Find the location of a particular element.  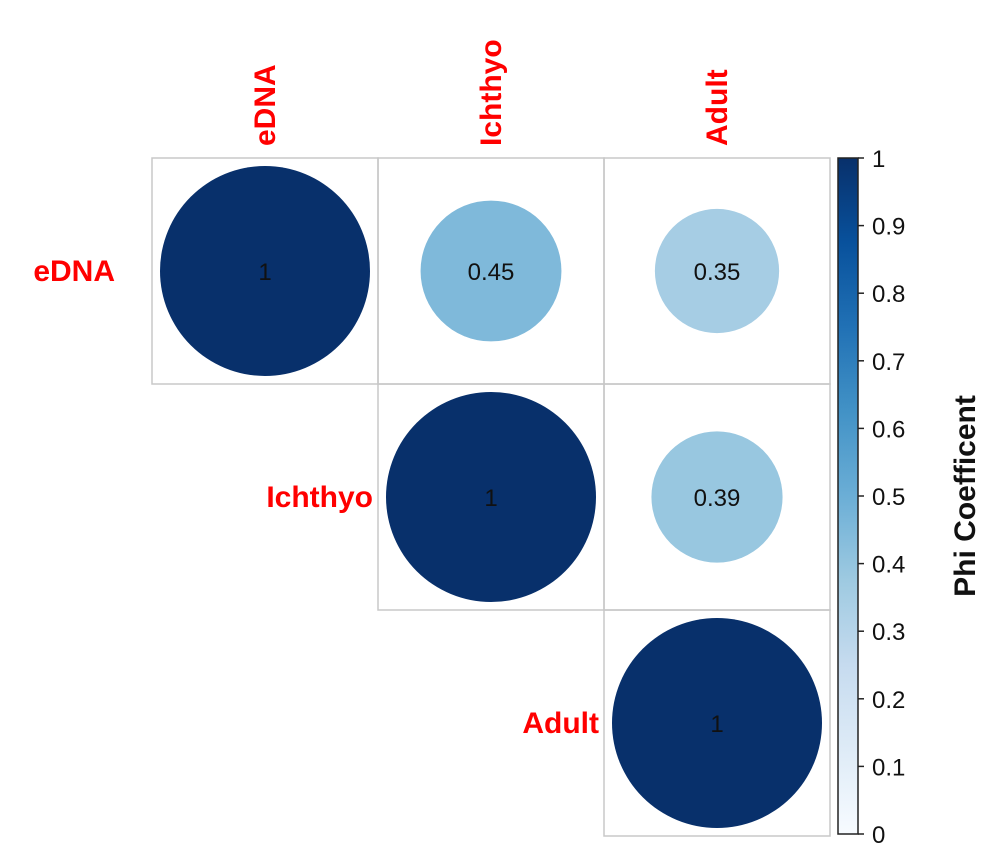

cell-value: 0.39 is located at coordinates (717, 498).